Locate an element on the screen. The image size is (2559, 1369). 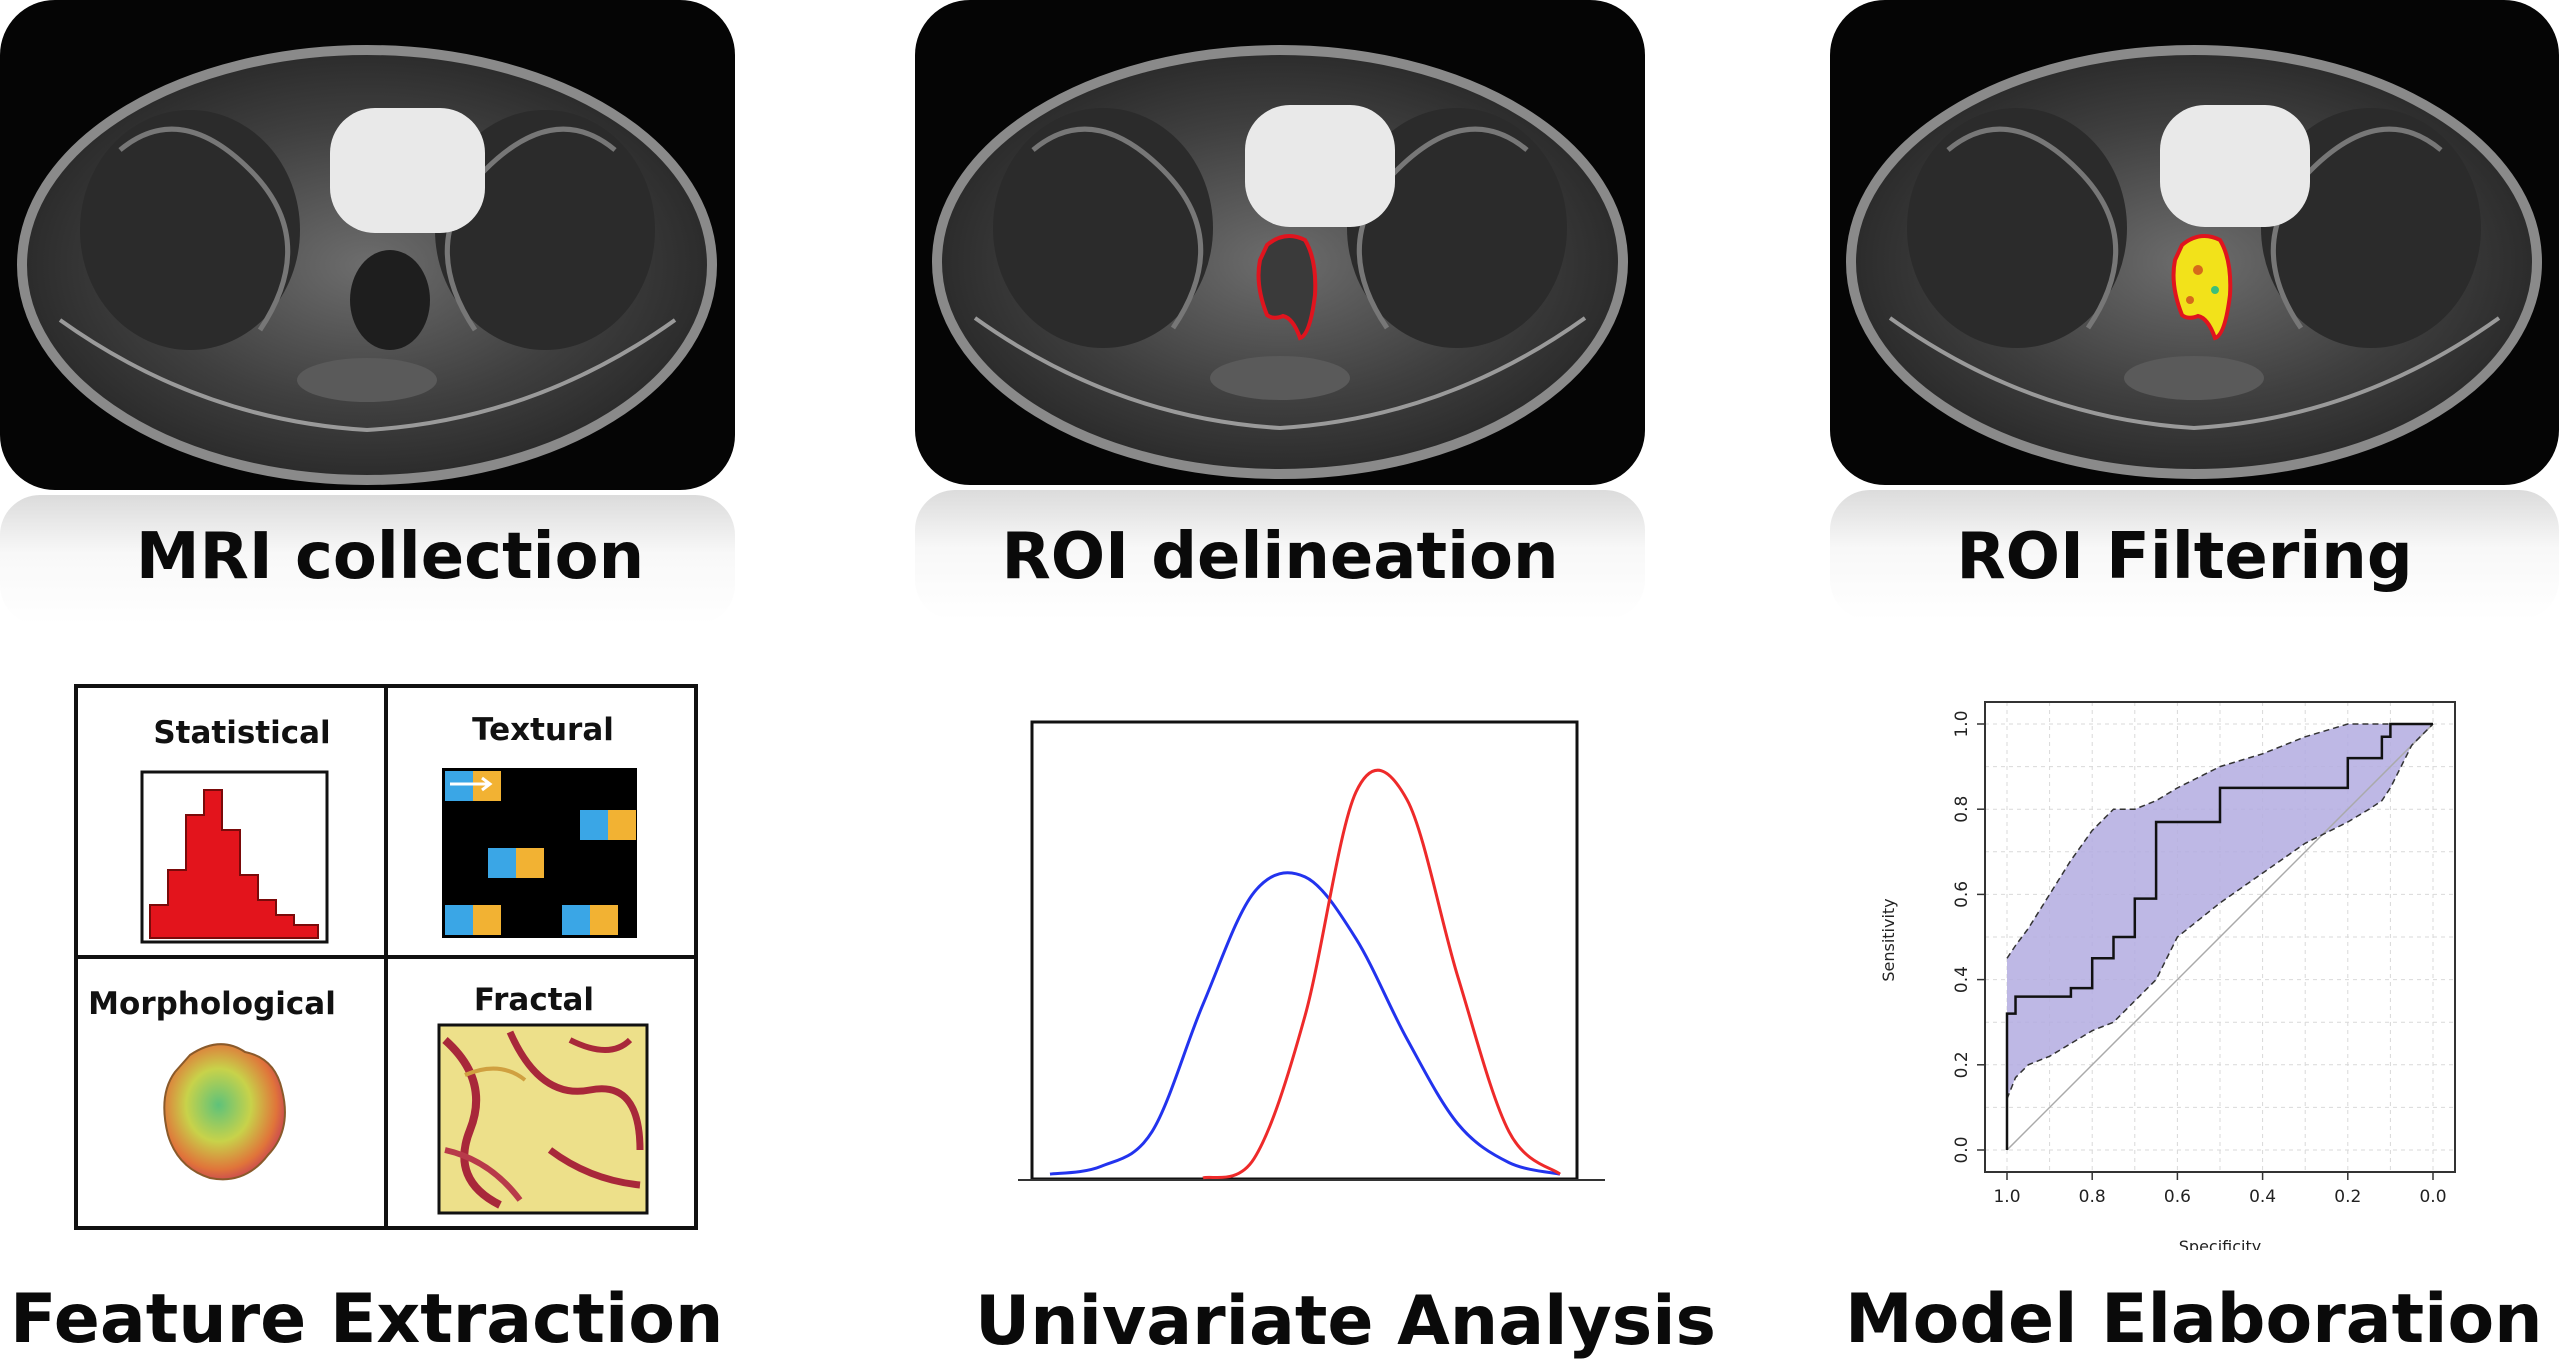
feature-extraction-panel: Statistical Textural Morphological is located at coordinates (366, 1019).